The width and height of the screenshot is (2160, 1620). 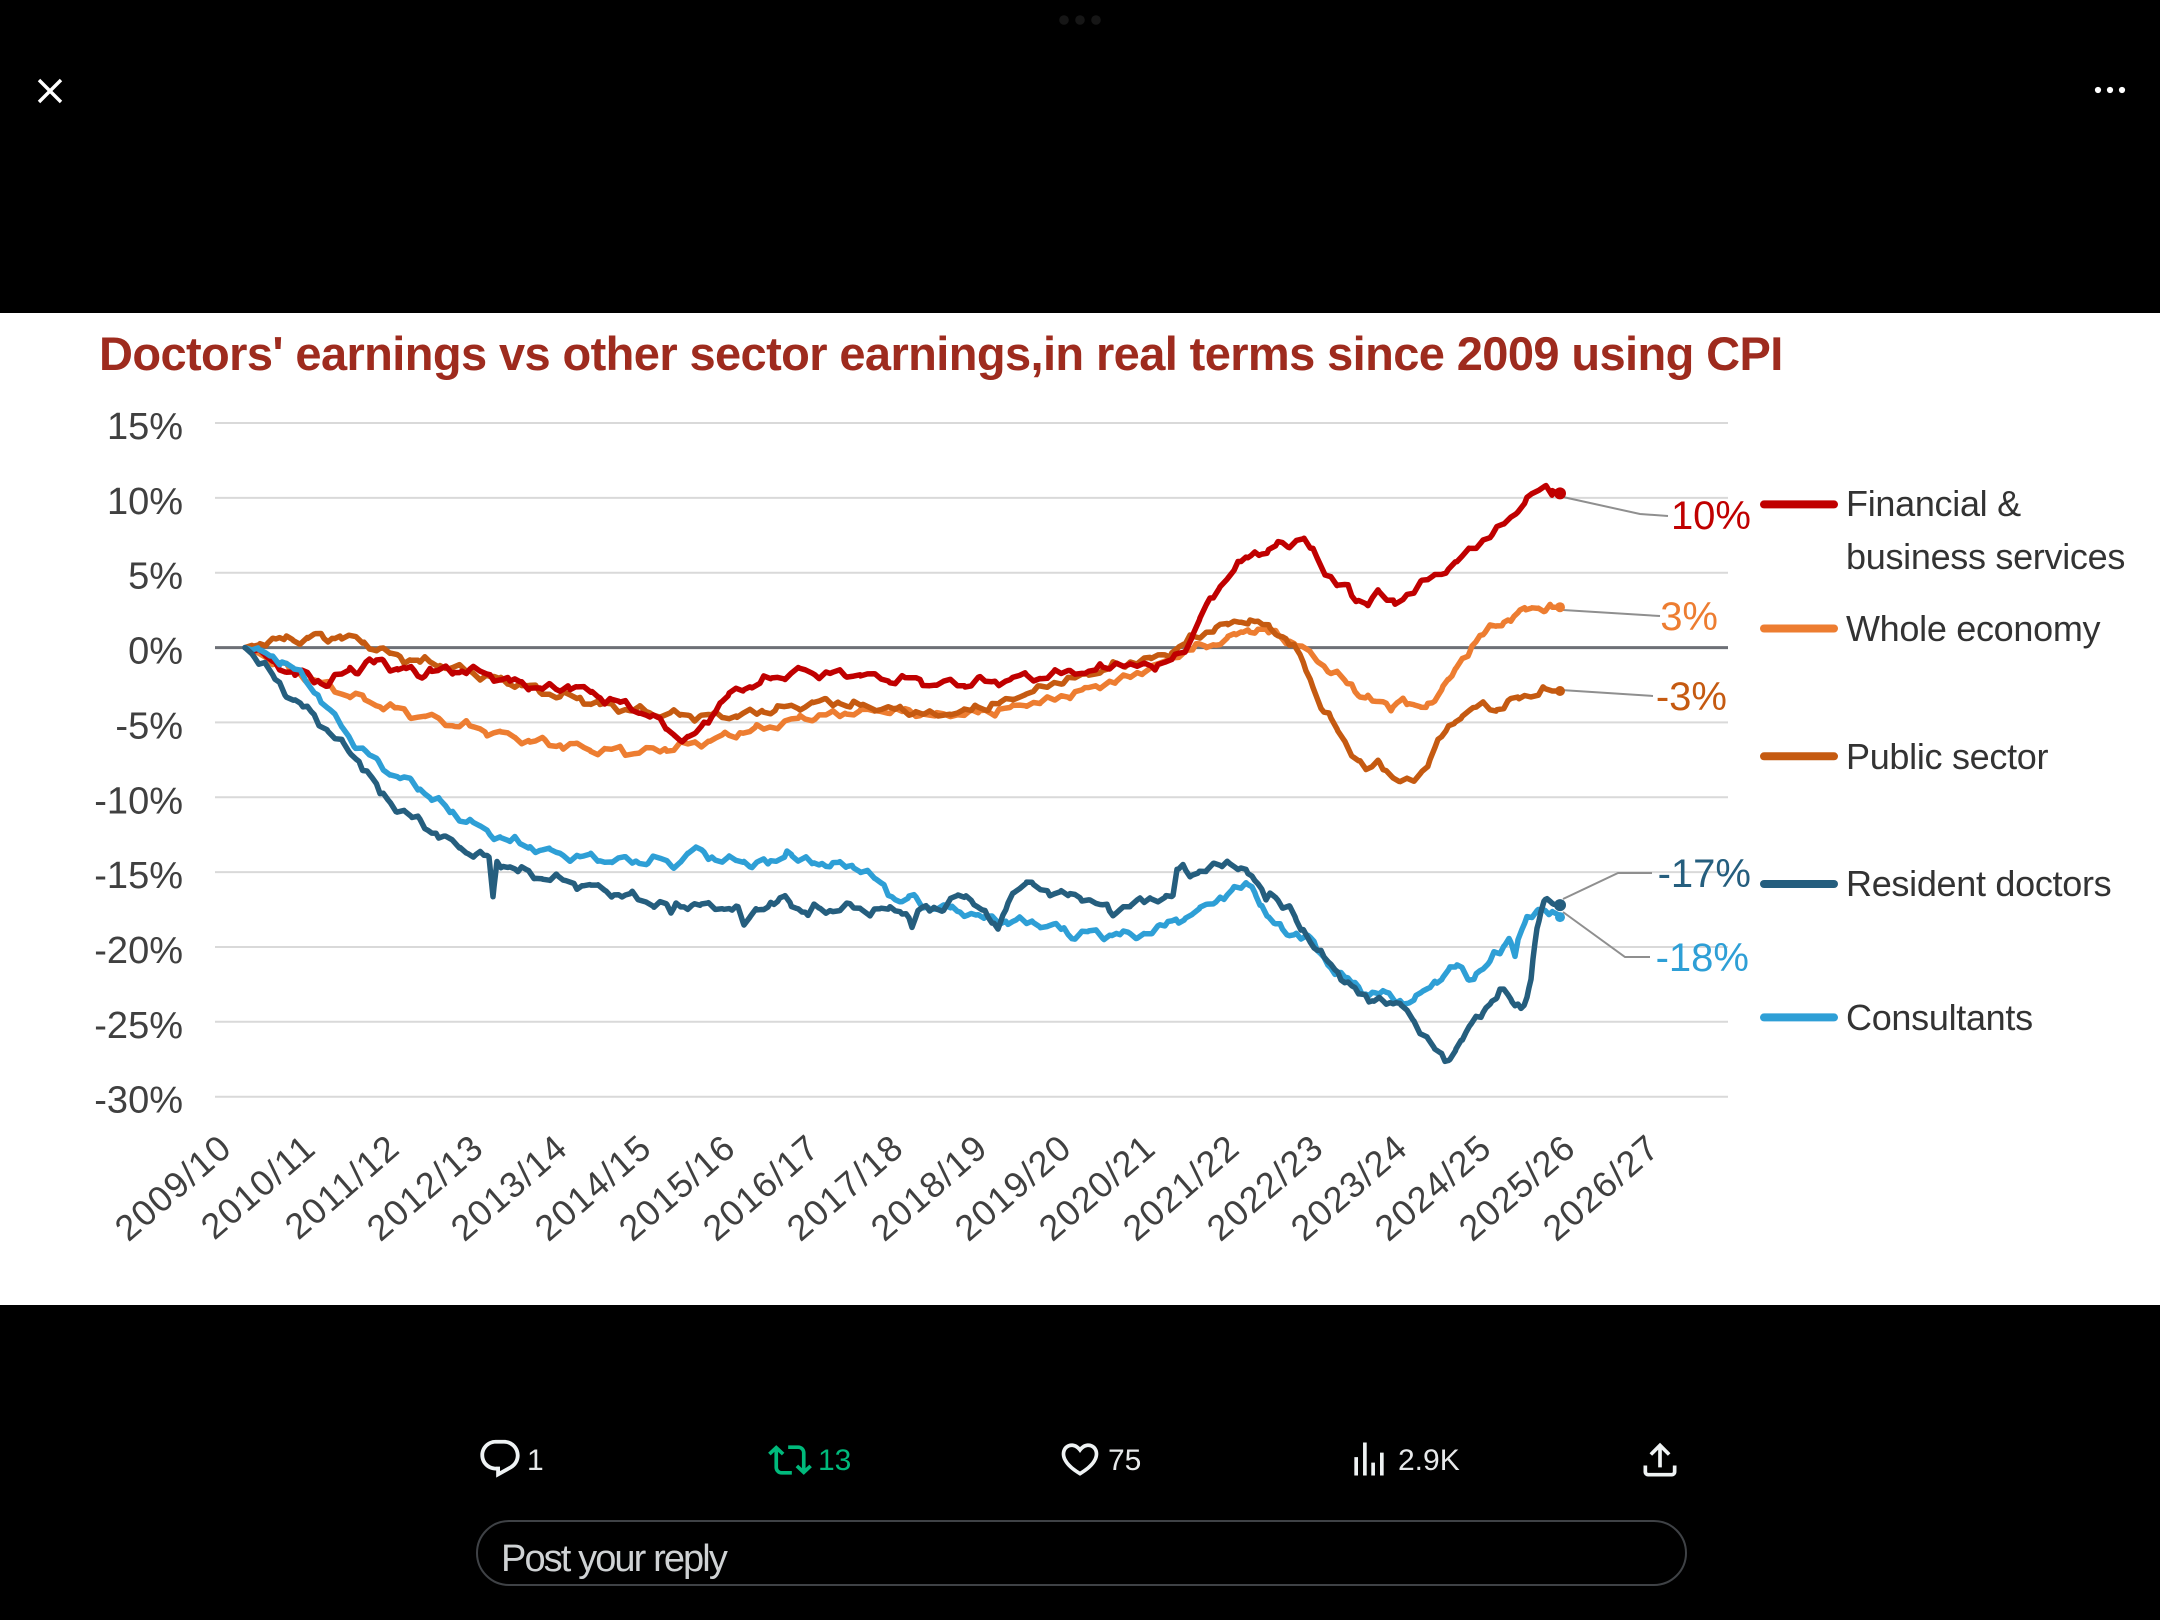 I want to click on svg-text: -3%, so click(x=1691, y=697).